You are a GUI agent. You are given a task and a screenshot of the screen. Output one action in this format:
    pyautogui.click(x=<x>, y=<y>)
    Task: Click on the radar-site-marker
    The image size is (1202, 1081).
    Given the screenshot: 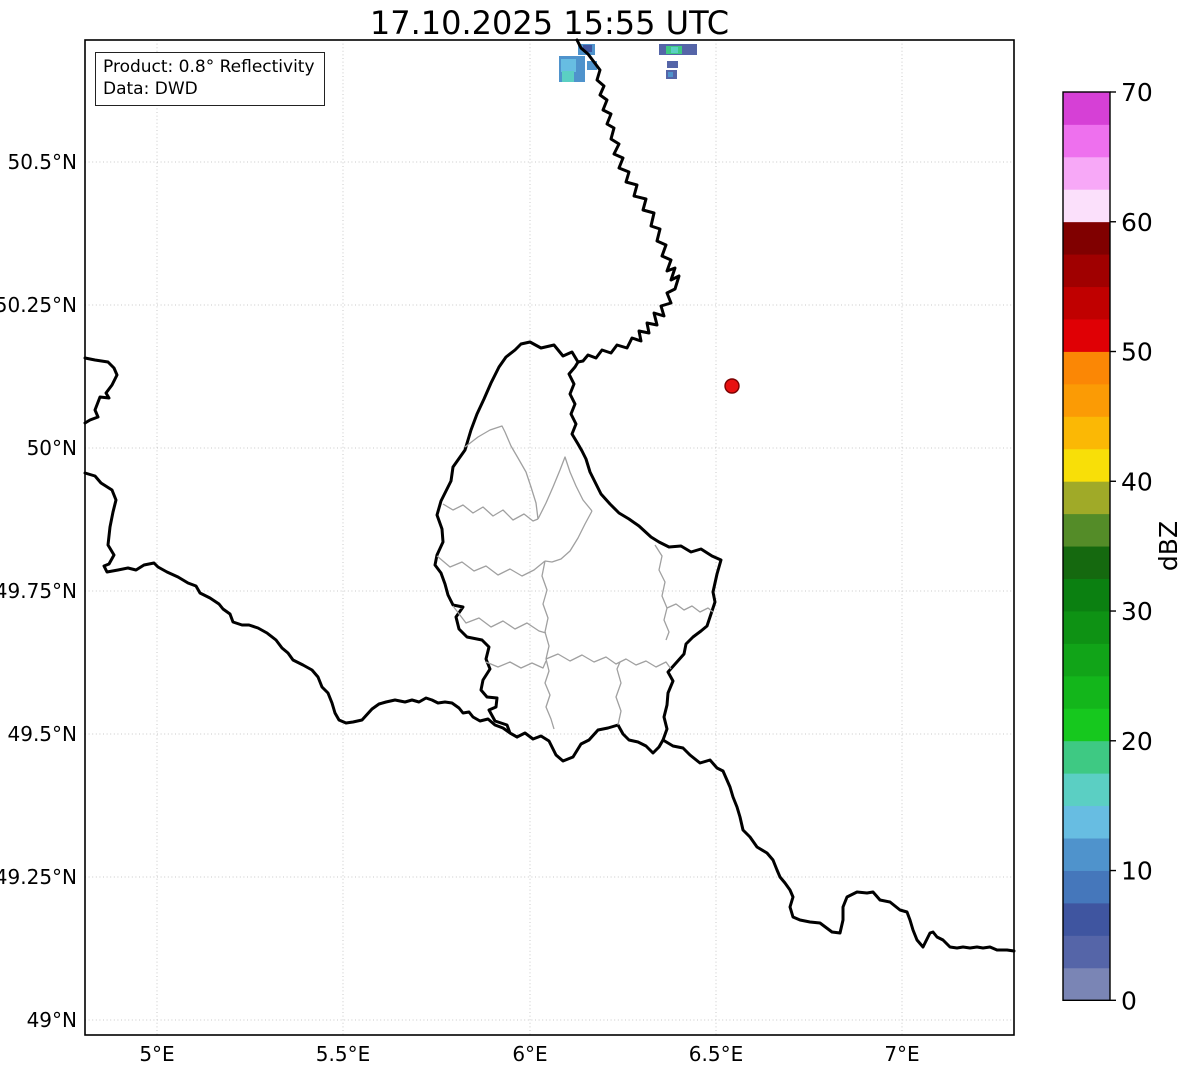 What is the action you would take?
    pyautogui.click(x=732, y=386)
    